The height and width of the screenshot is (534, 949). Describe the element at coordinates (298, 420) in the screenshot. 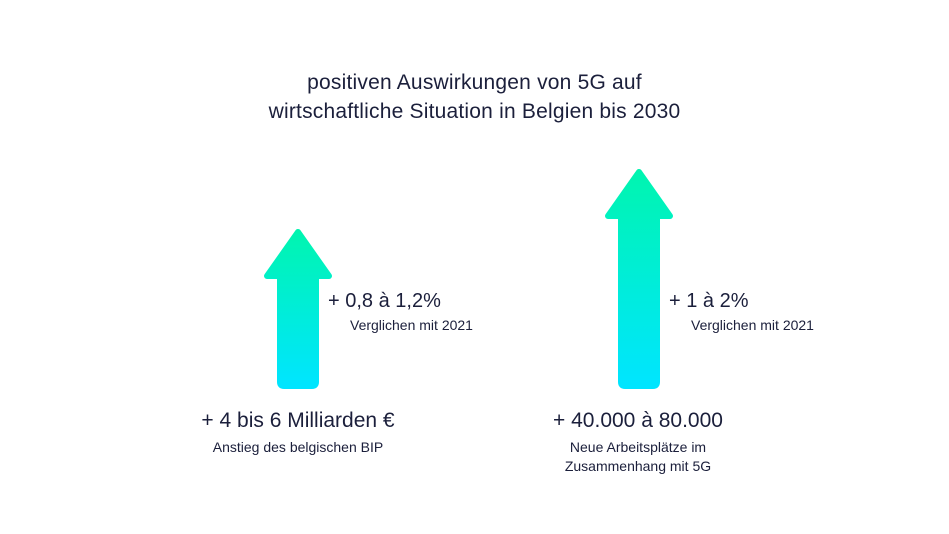

I see `headline-gdp: + 4 bis 6 Milliarden €` at that location.